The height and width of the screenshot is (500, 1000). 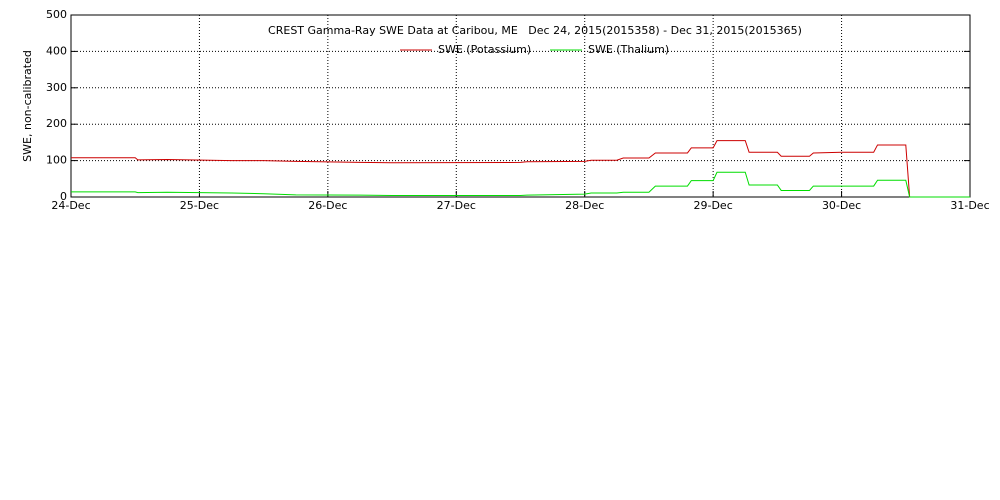 What do you see at coordinates (628, 49) in the screenshot?
I see `legend-label: SWE (Thalium)` at bounding box center [628, 49].